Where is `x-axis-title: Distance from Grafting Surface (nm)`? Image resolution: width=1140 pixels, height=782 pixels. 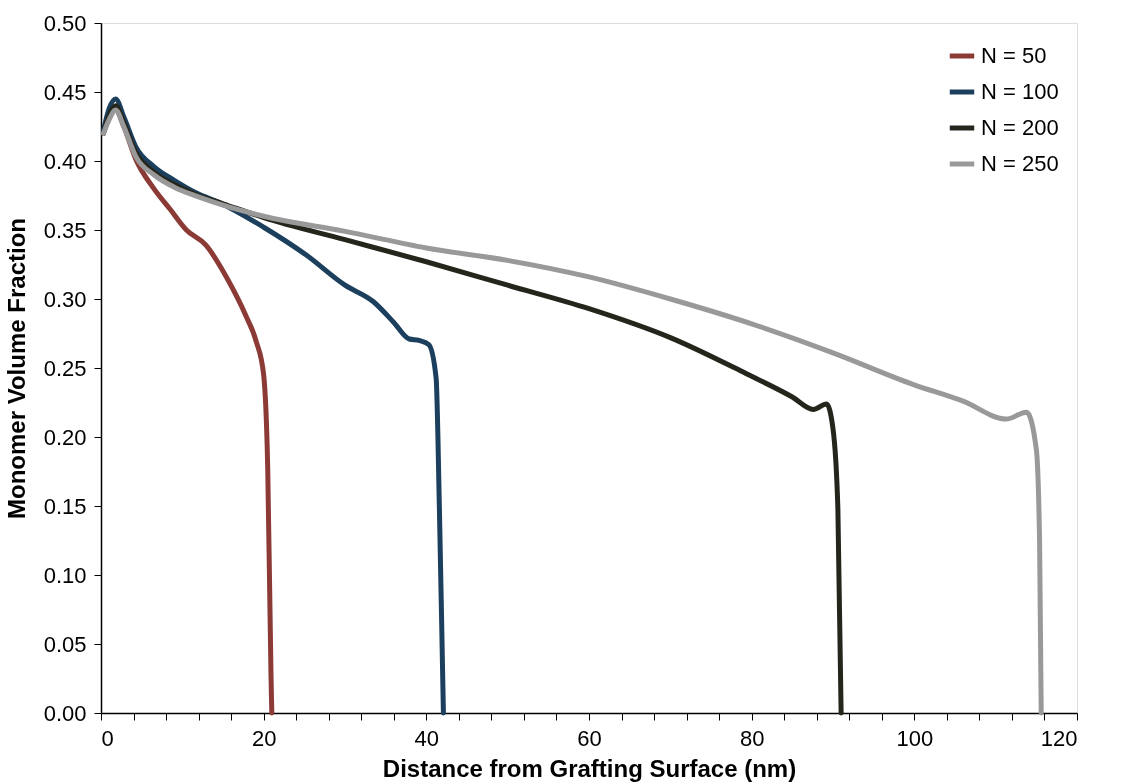
x-axis-title: Distance from Grafting Surface (nm) is located at coordinates (589, 768).